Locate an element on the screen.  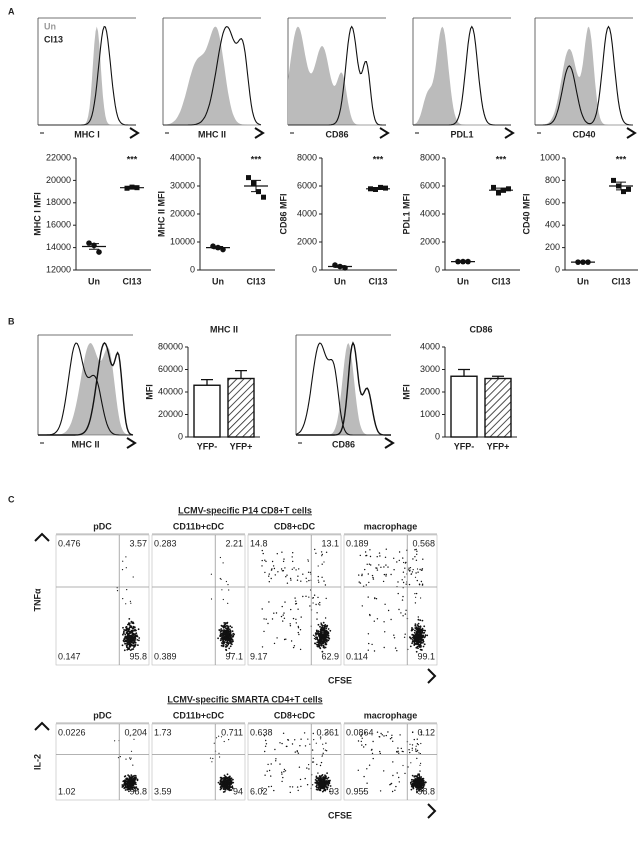
axis-arrow is located at coordinates (432, 676).